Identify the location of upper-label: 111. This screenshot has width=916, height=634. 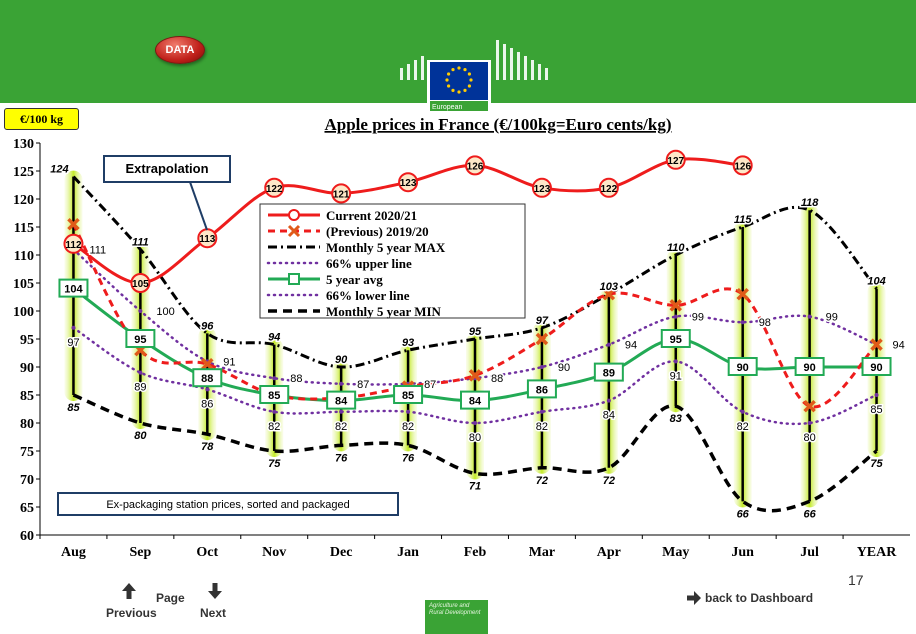
(97, 250).